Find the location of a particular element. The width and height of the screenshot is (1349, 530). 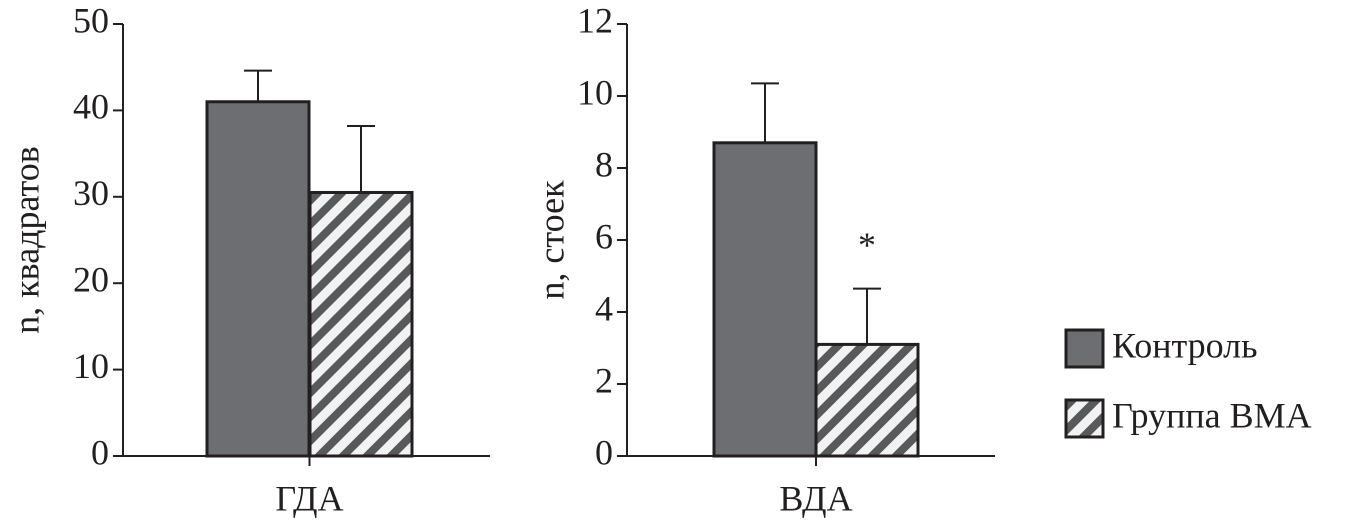

y-tick-label: 12 is located at coordinates (595, 20).